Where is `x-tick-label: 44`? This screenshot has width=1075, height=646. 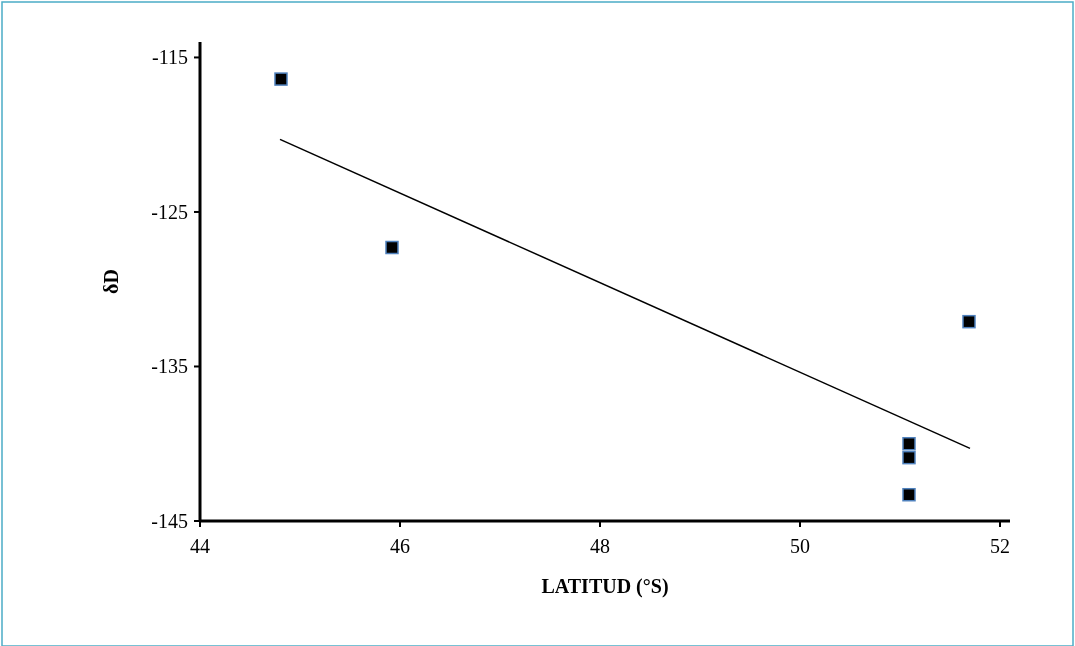 x-tick-label: 44 is located at coordinates (200, 546).